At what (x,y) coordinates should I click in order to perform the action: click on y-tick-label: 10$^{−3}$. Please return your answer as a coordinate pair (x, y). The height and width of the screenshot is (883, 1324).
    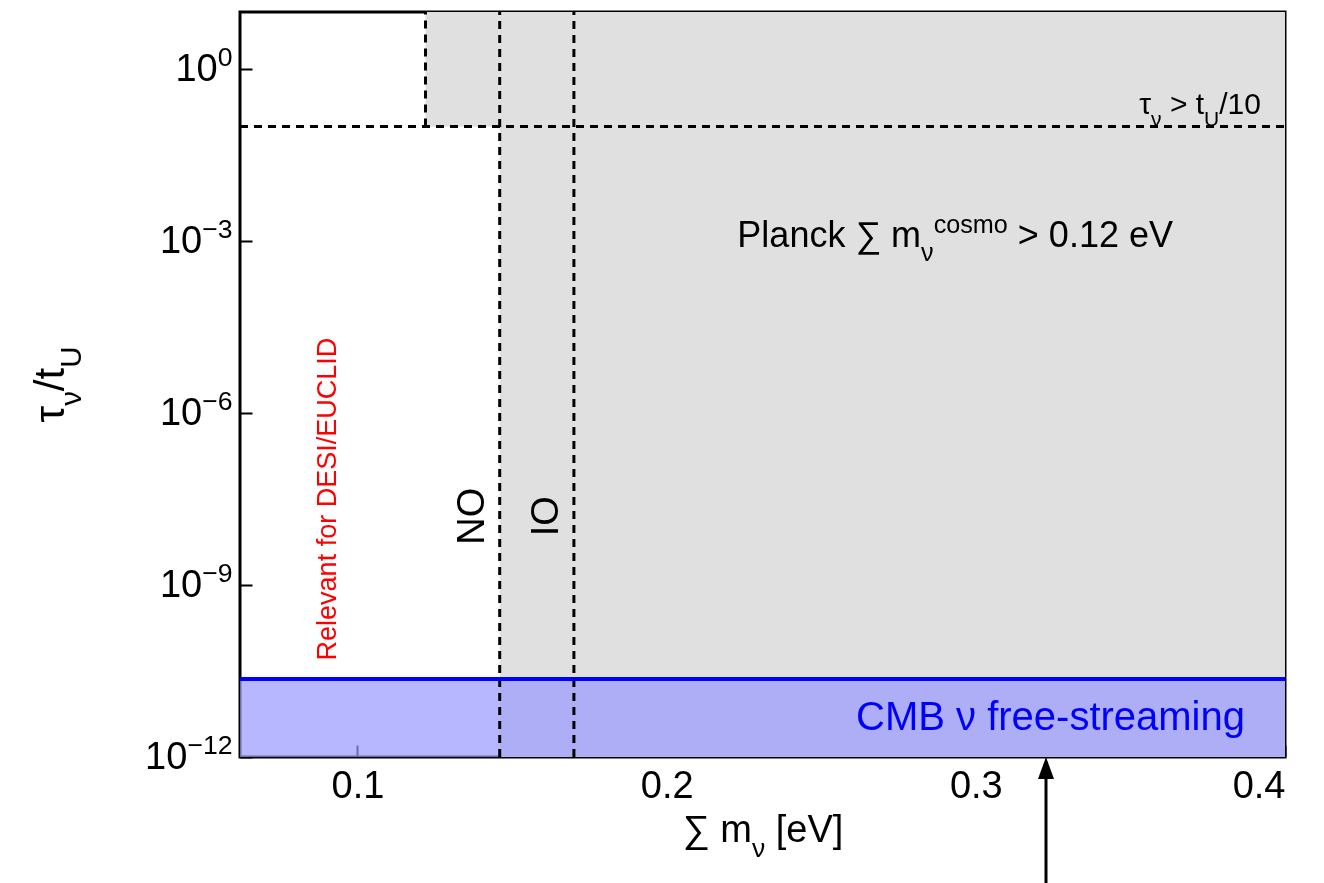
    Looking at the image, I should click on (196, 237).